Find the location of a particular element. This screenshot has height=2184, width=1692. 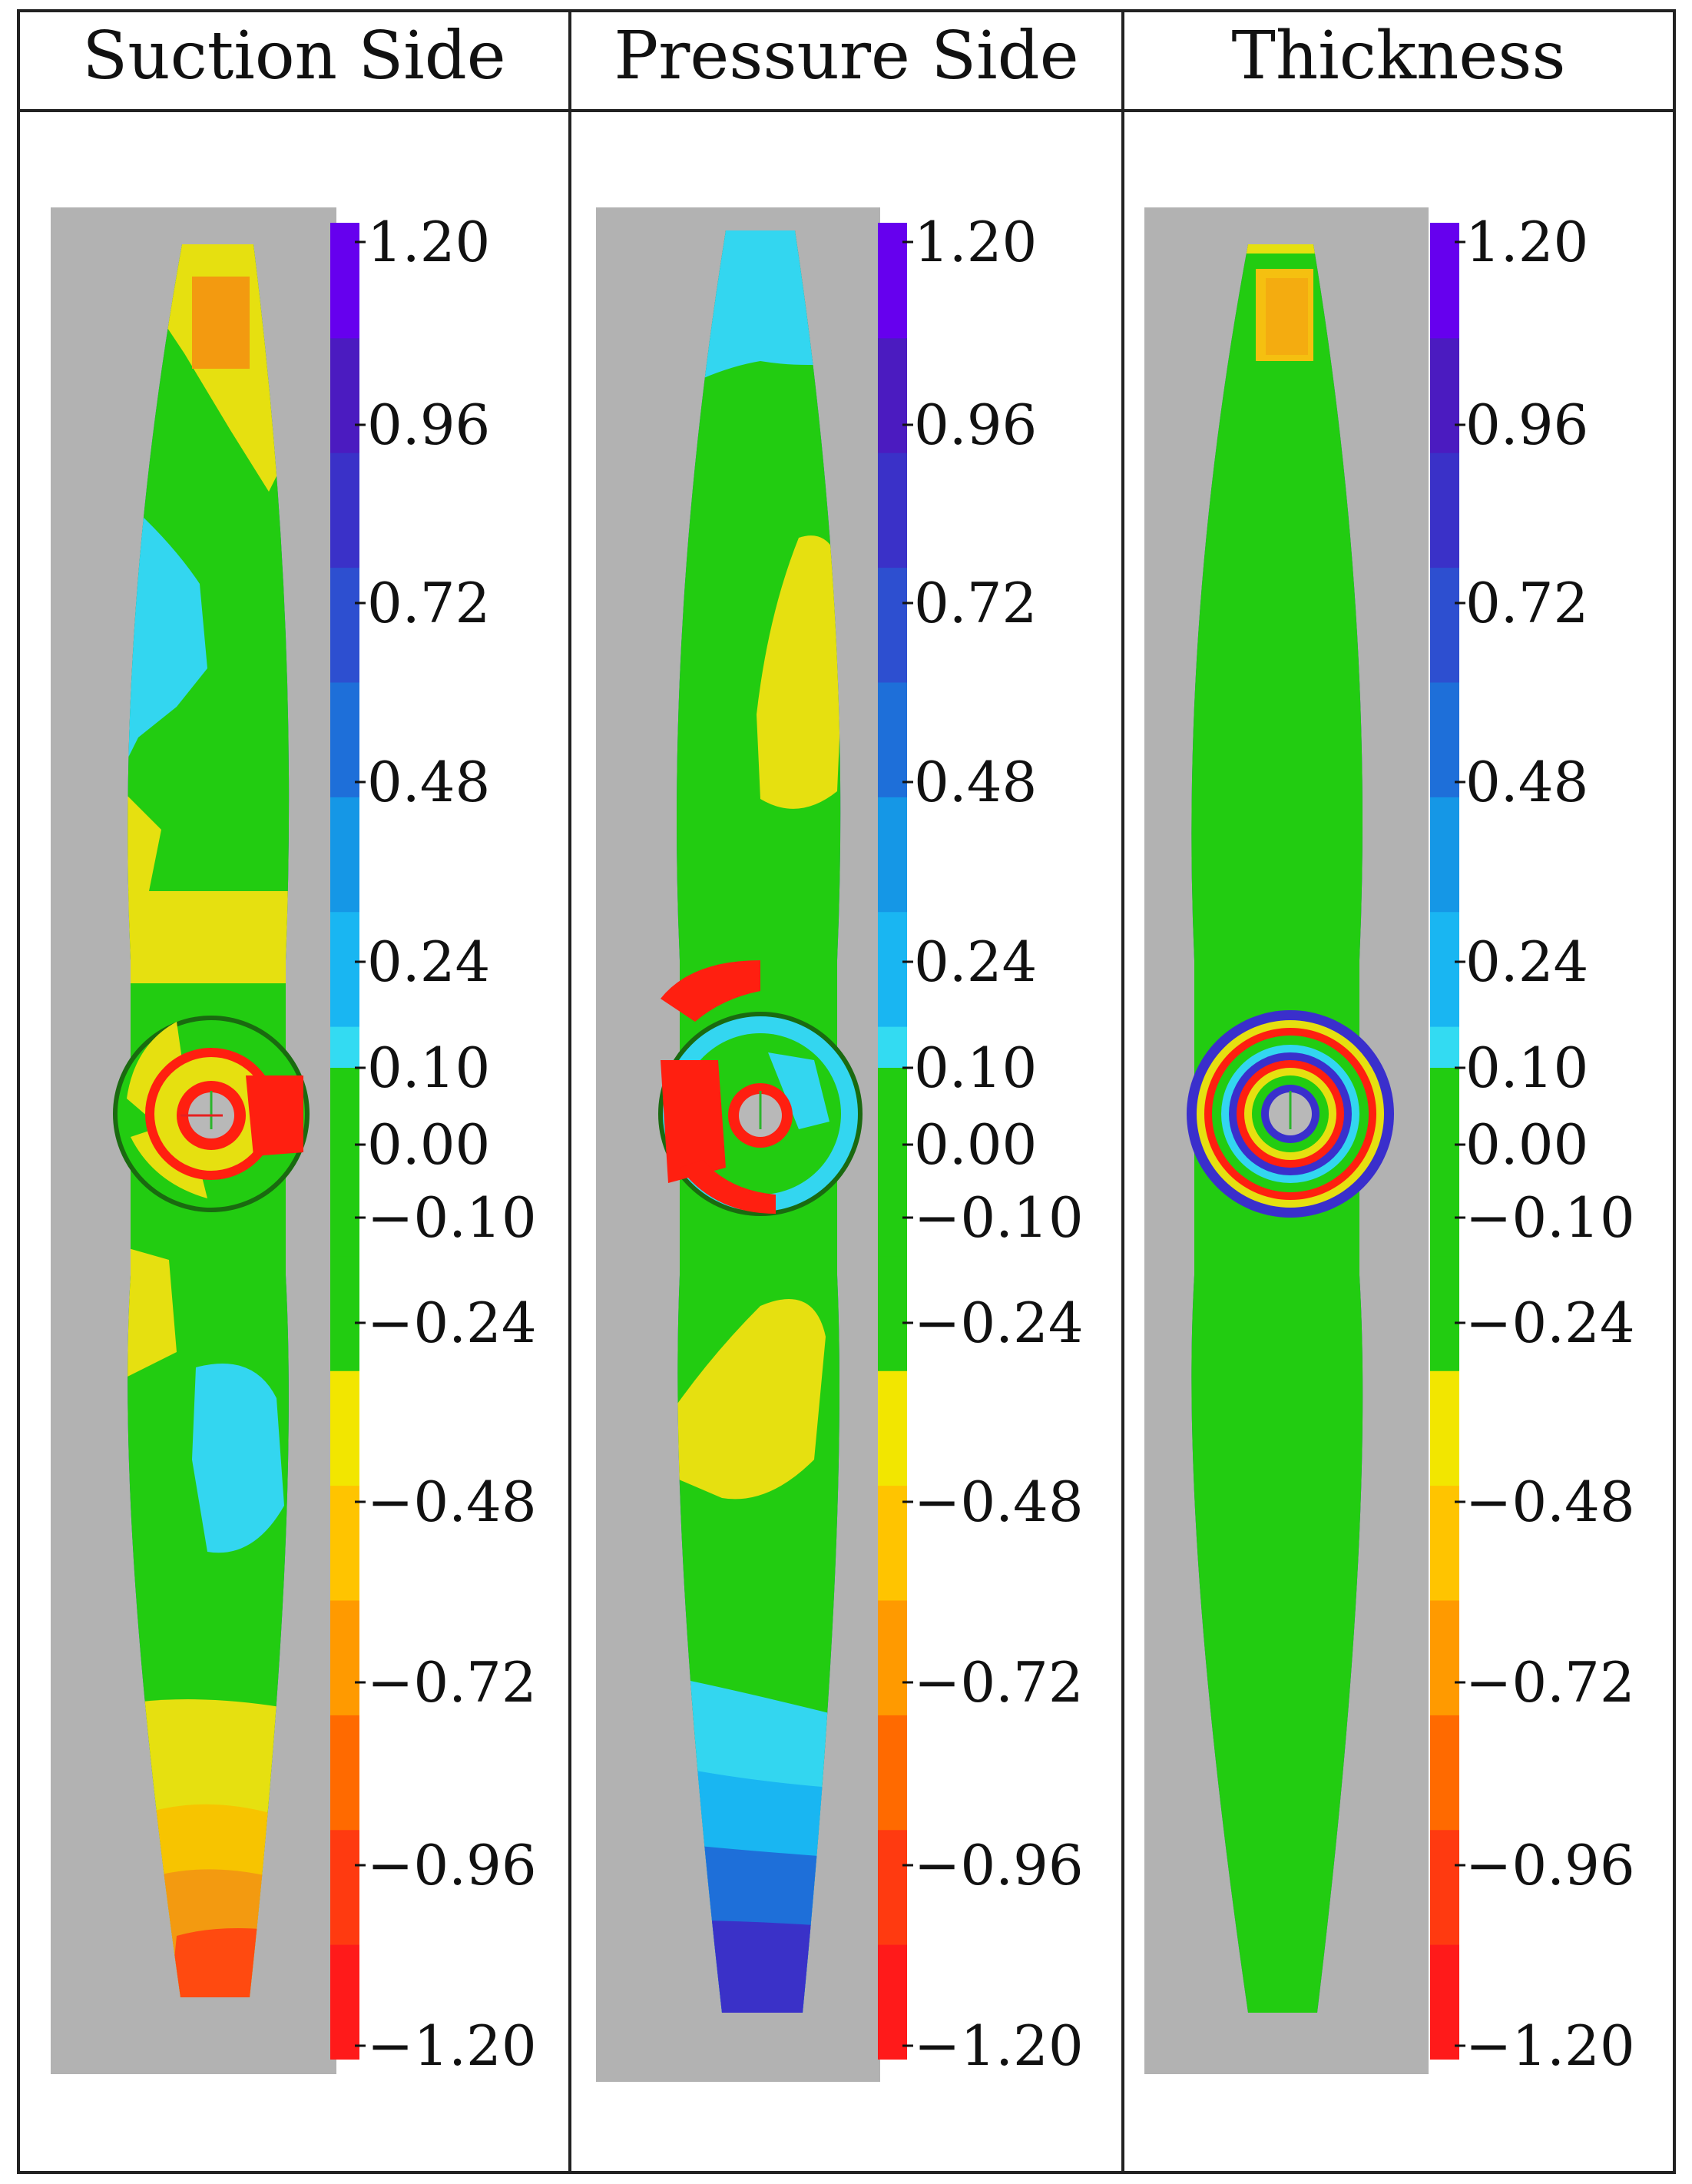

panel-thickness is located at coordinates (1286, 1141).